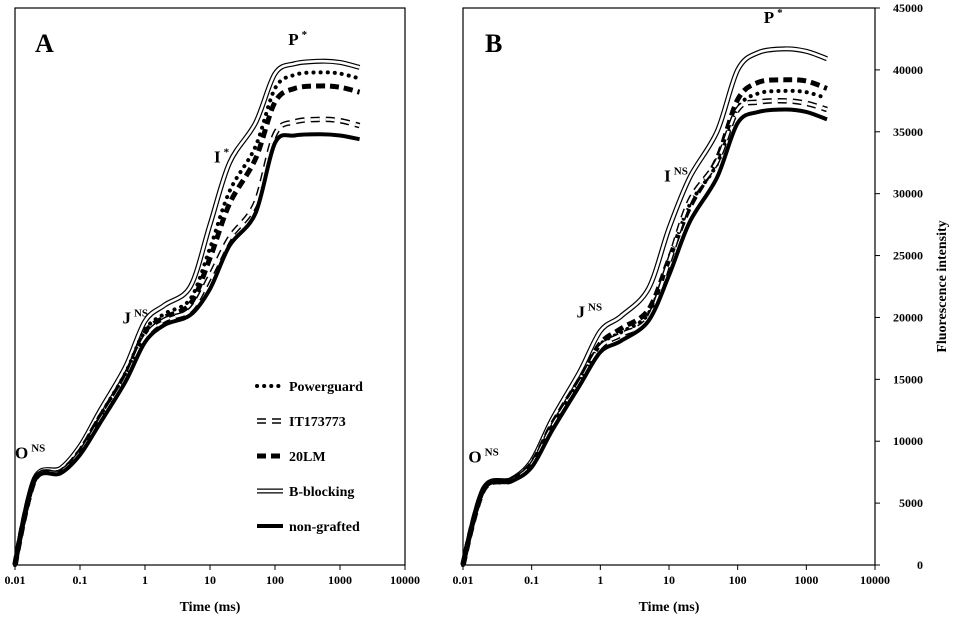  What do you see at coordinates (908, 132) in the screenshot?
I see `y-tick-label: 35000` at bounding box center [908, 132].